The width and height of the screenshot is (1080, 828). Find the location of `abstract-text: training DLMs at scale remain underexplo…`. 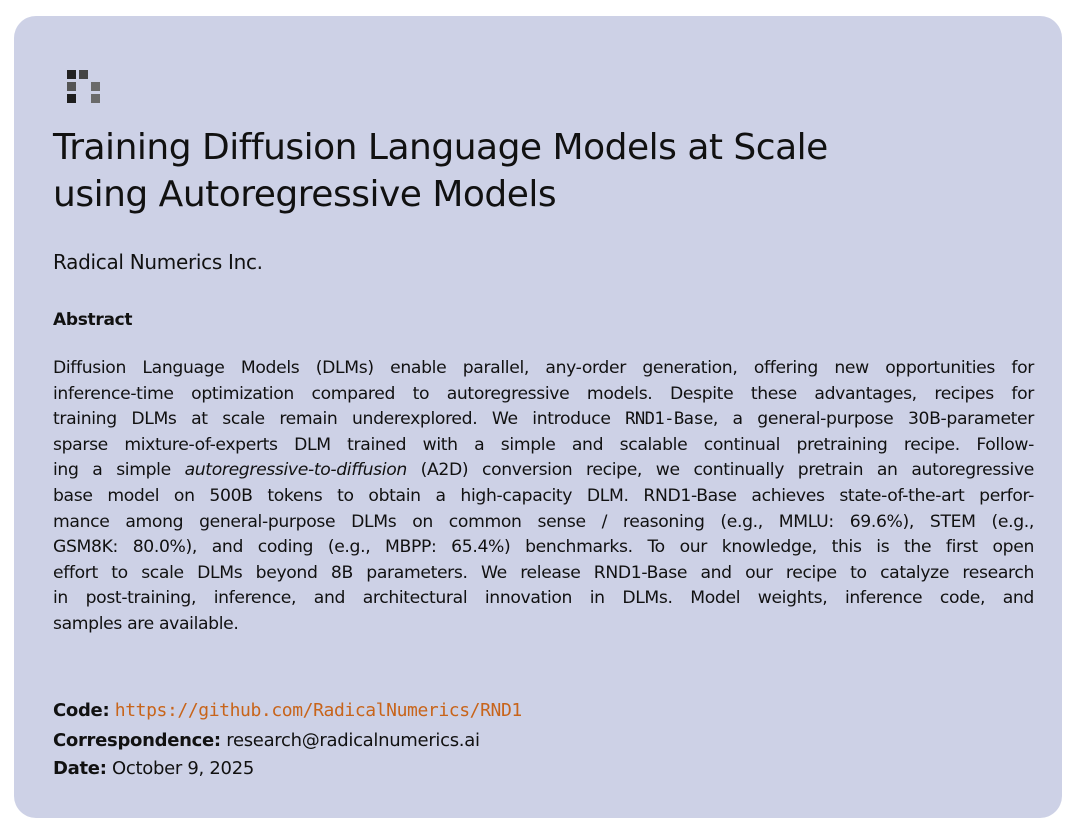

abstract-text: training DLMs at scale remain underexplo… is located at coordinates (339, 419).